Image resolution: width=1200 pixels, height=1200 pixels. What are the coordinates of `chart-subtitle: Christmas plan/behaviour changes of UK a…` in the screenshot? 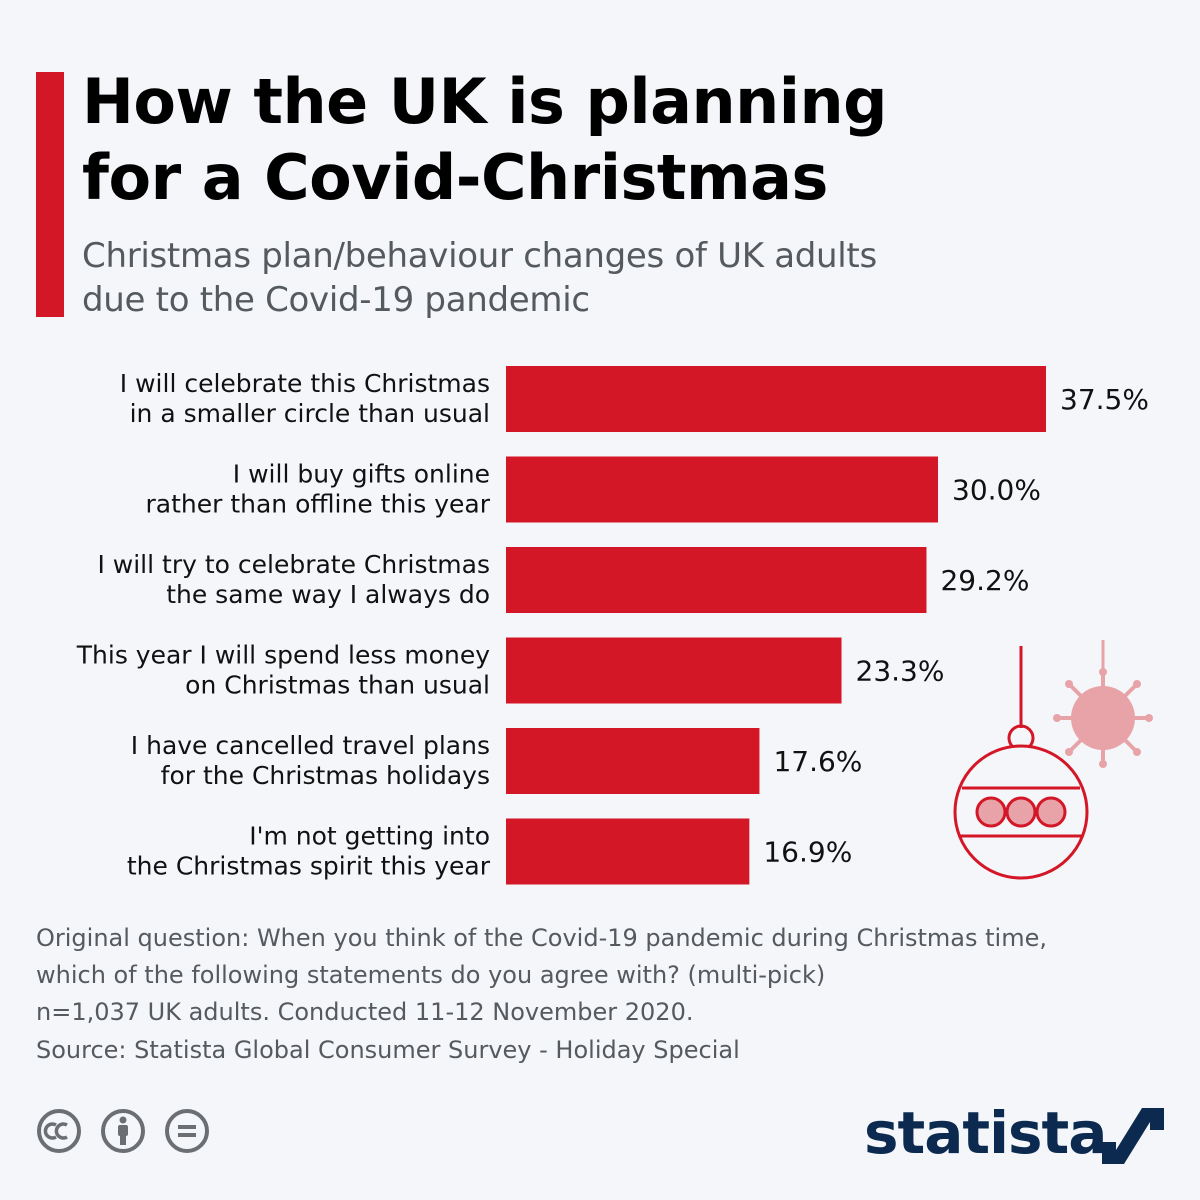 It's located at (622, 278).